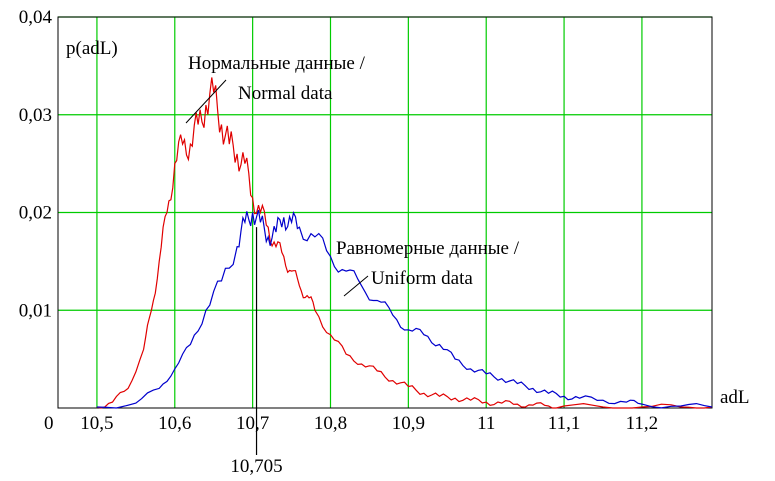 This screenshot has width=775, height=481. What do you see at coordinates (35, 310) in the screenshot?
I see `y-tick-label-0: 0,01` at bounding box center [35, 310].